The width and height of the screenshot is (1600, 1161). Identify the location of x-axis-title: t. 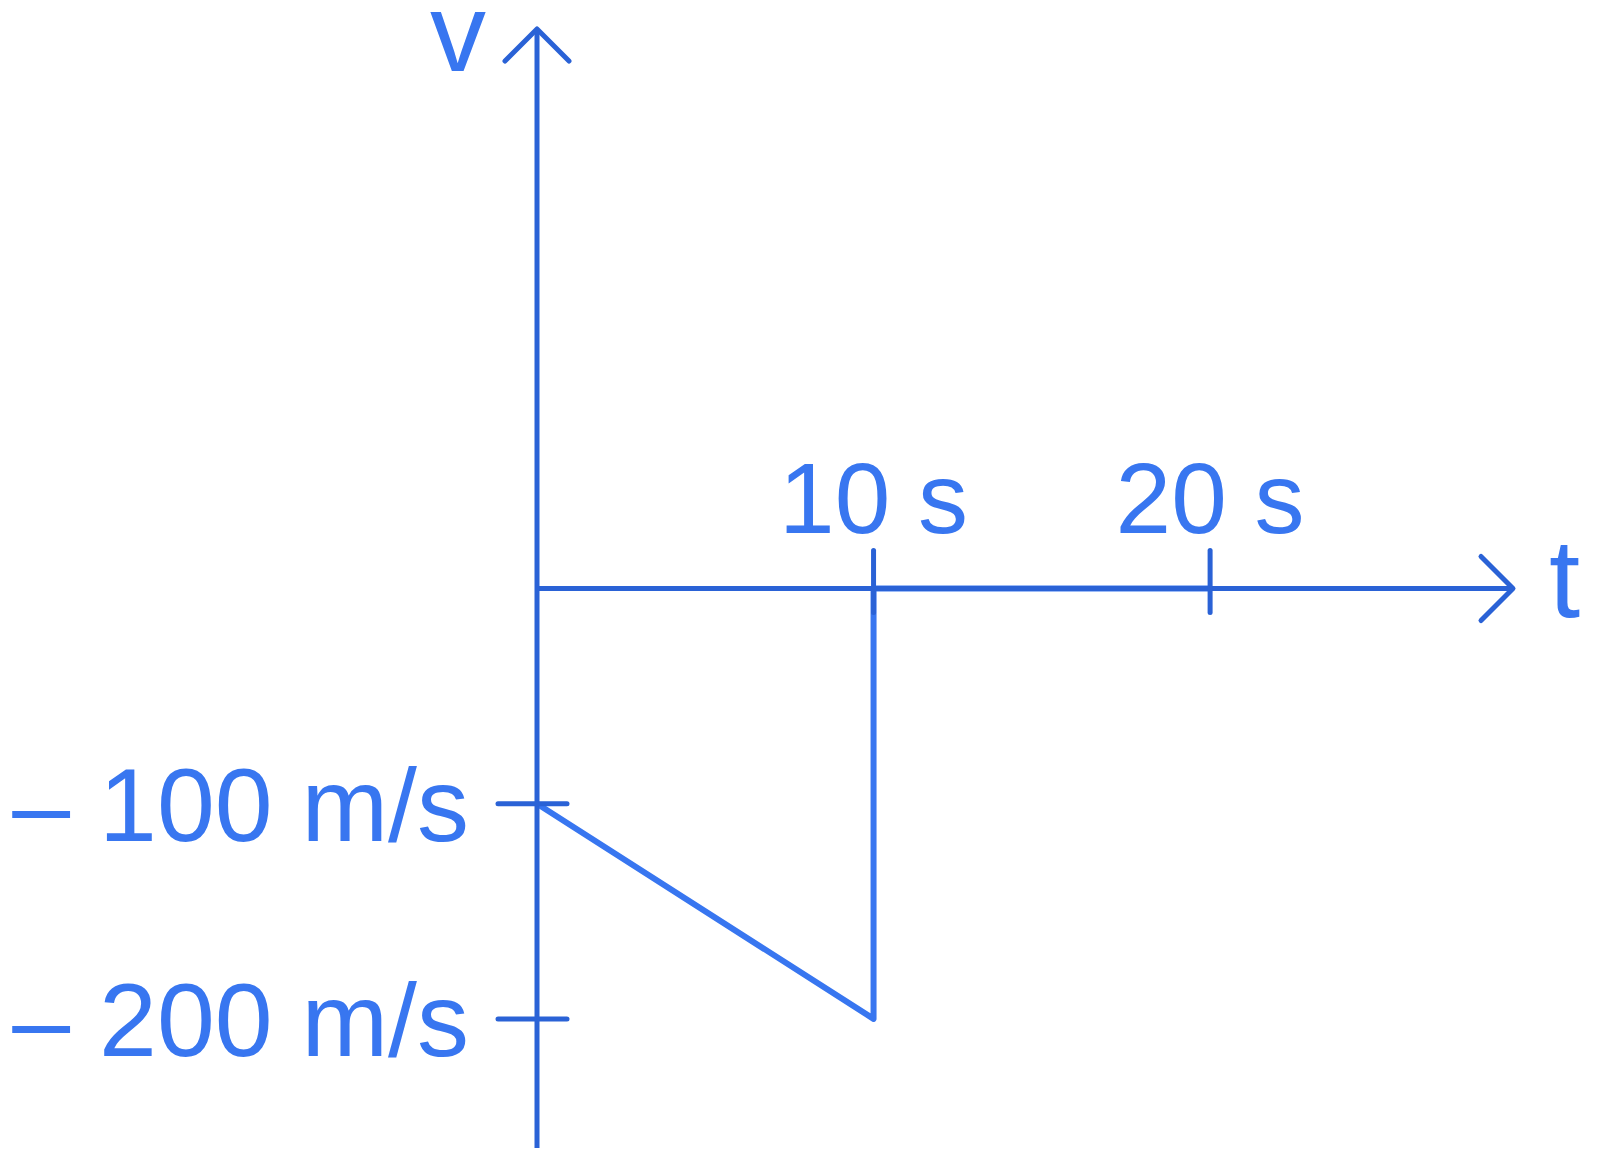
(1565, 578).